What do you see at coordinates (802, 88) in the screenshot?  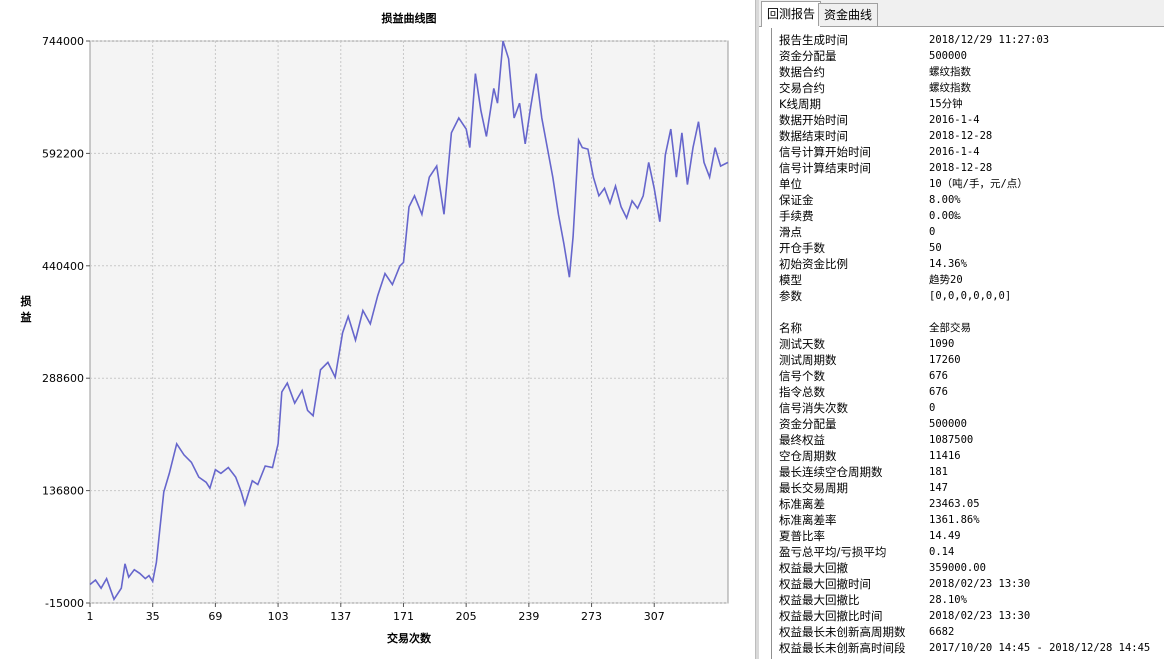 I see `report-key: 交易合约` at bounding box center [802, 88].